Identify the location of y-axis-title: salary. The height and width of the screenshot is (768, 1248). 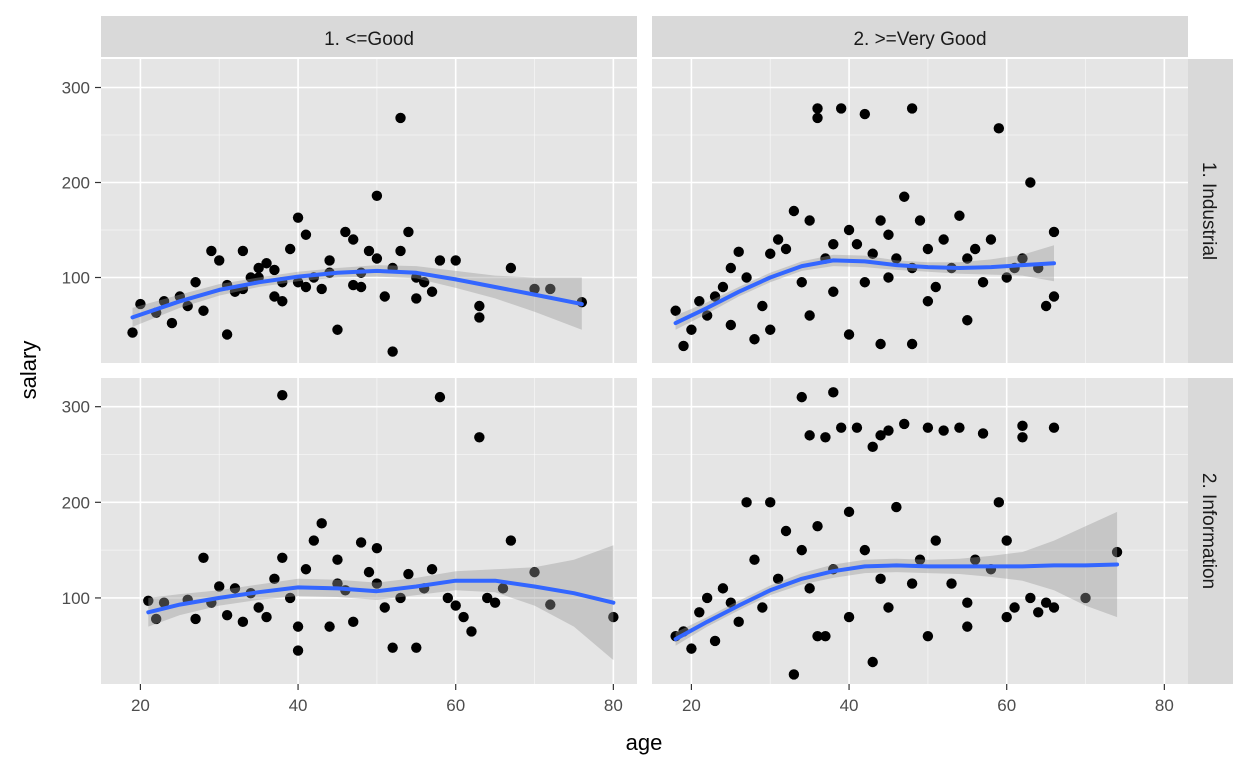
(28, 370).